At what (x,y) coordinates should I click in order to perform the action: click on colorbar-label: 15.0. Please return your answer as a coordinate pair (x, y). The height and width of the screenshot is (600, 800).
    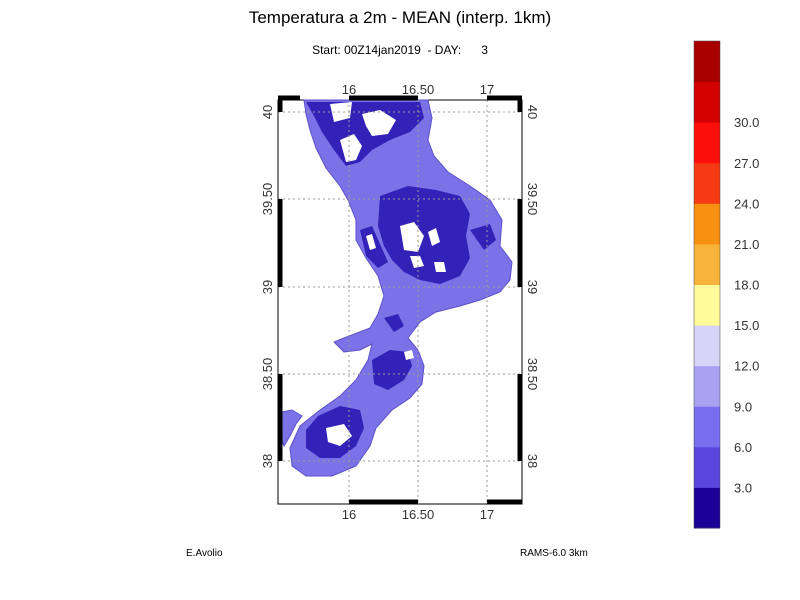
    Looking at the image, I should click on (746, 325).